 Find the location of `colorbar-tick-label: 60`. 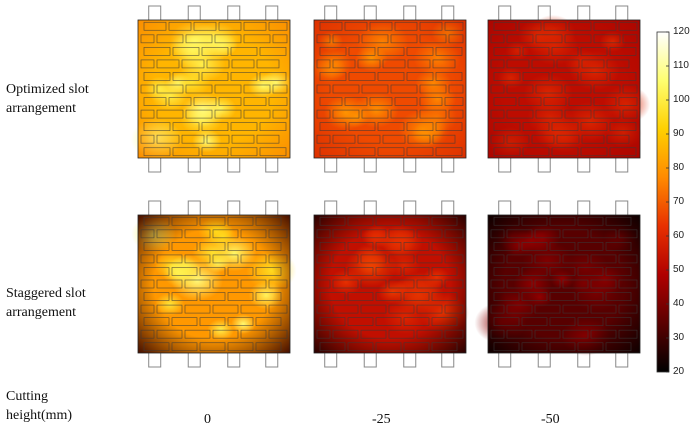

colorbar-tick-label: 60 is located at coordinates (679, 235).